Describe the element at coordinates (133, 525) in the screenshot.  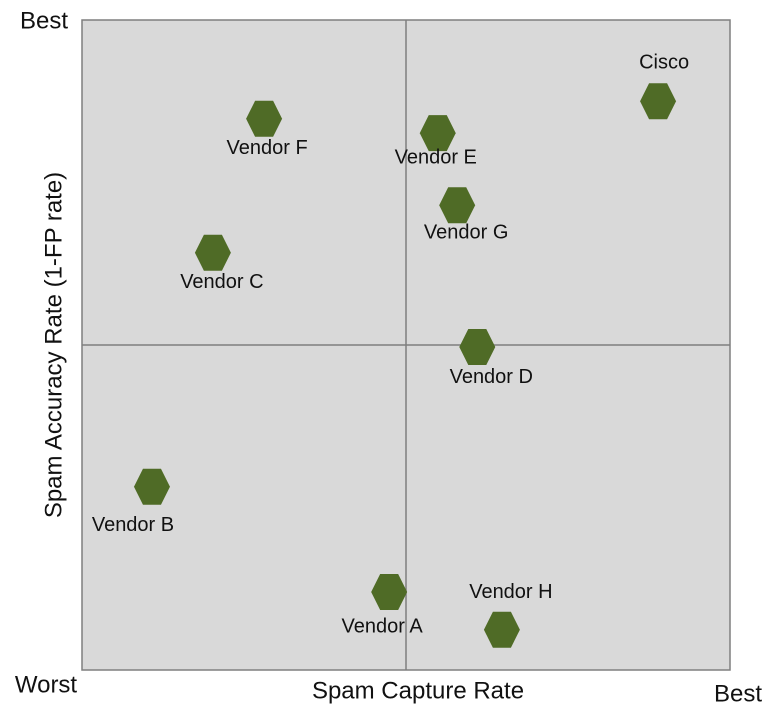
I see `vendor-label: Vendor B` at that location.